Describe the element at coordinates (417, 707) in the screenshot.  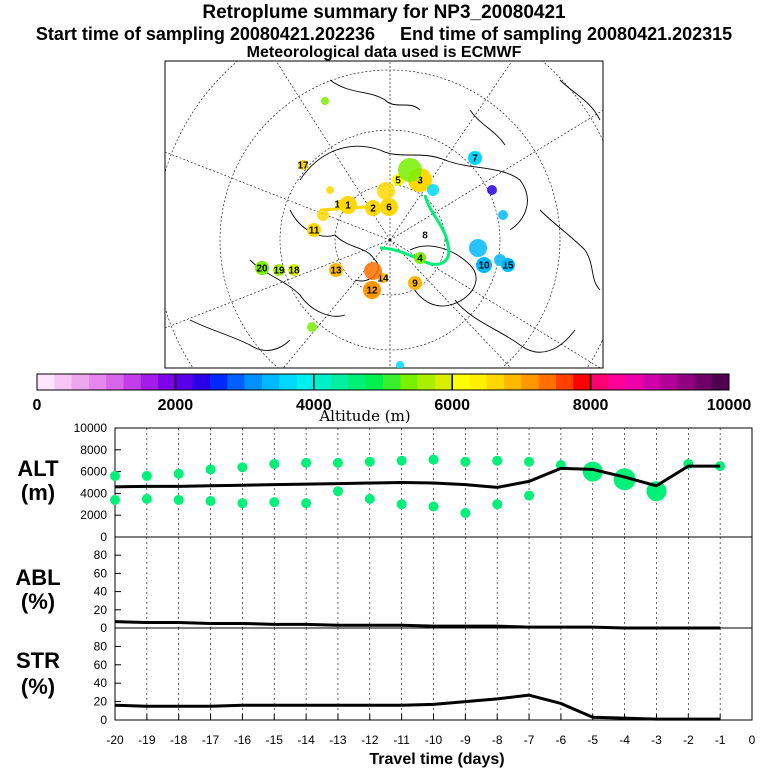
I see `series-line-str` at that location.